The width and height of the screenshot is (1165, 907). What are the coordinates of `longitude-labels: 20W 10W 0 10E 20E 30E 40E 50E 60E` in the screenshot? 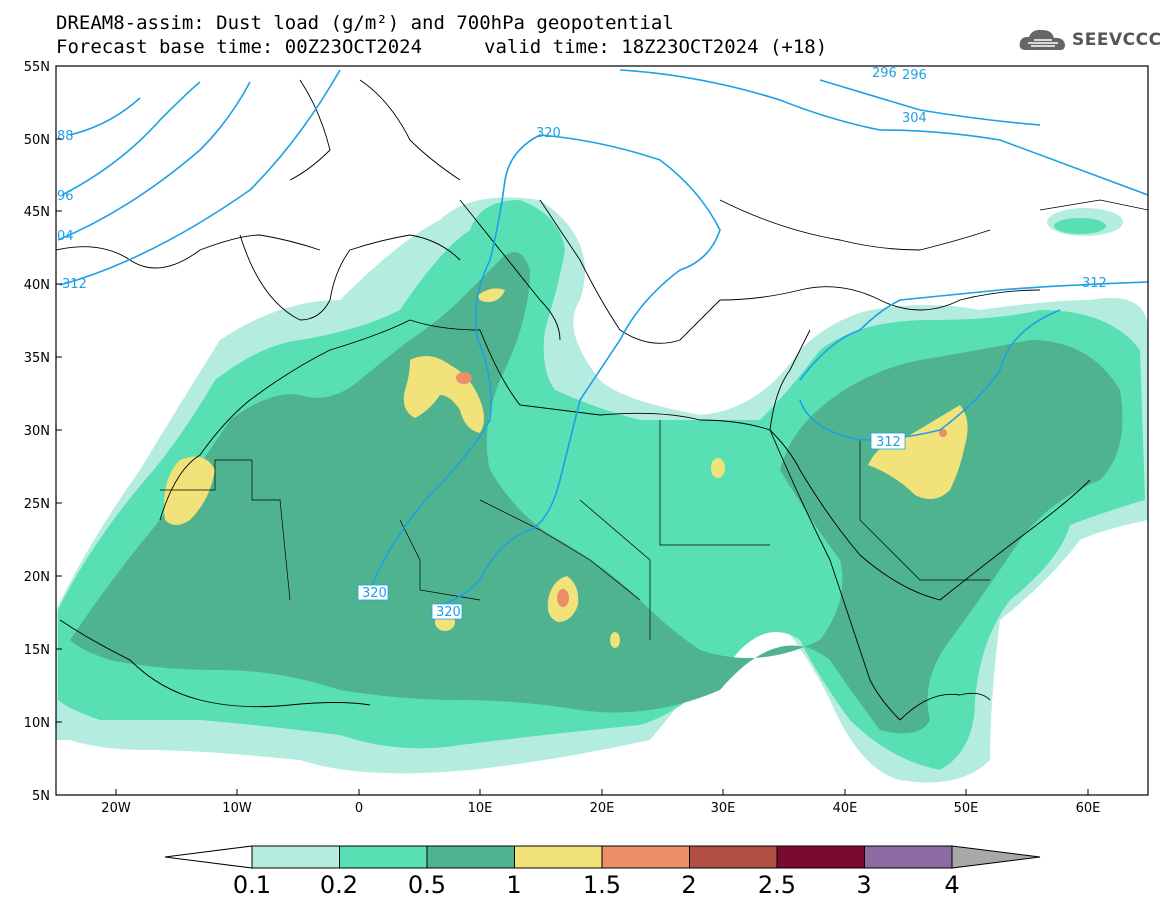 It's located at (600, 808).